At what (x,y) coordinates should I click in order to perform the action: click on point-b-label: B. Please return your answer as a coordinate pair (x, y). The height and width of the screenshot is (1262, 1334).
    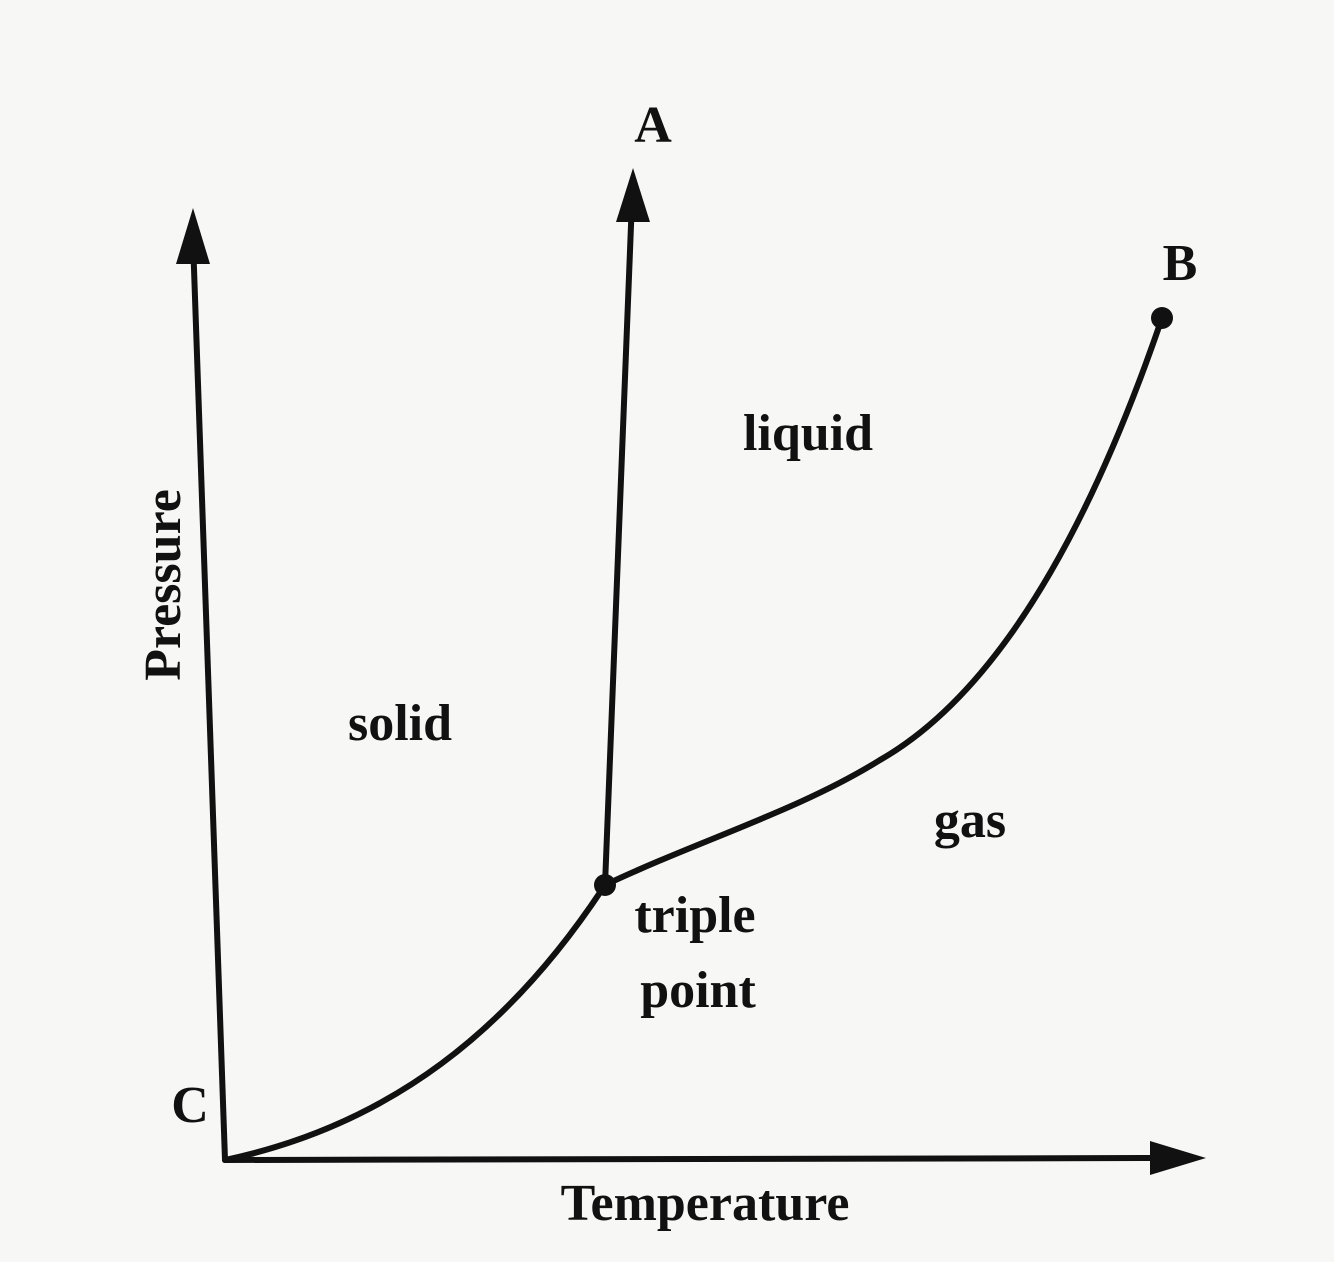
    Looking at the image, I should click on (1180, 263).